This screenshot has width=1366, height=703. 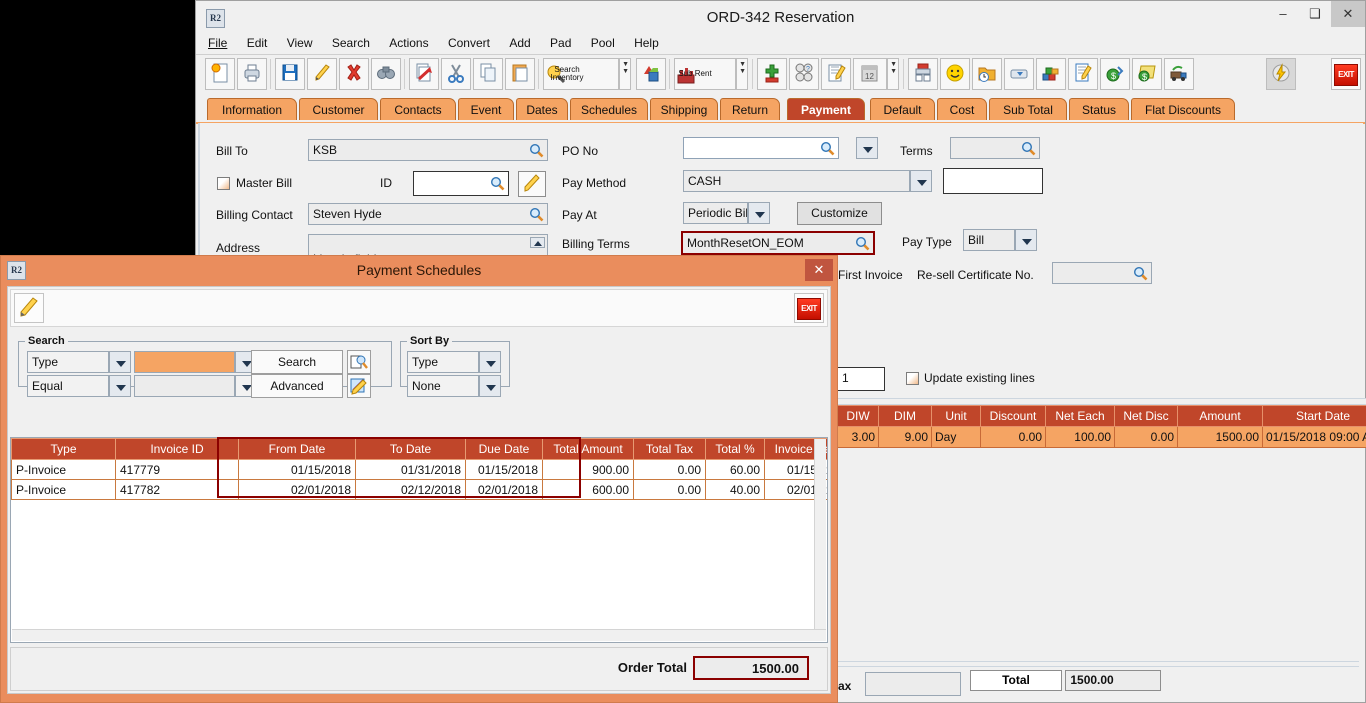 I want to click on inventory-cube-icon, so click(x=651, y=74).